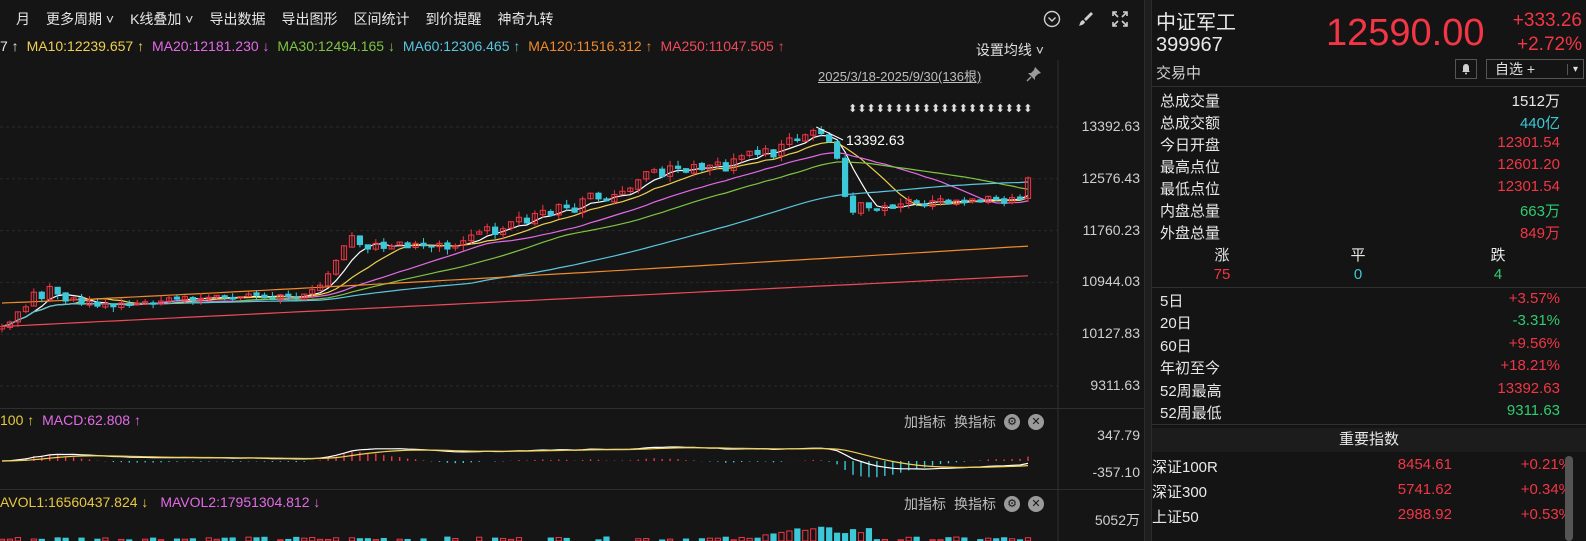  What do you see at coordinates (1466, 69) in the screenshot?
I see `alert-bell-button` at bounding box center [1466, 69].